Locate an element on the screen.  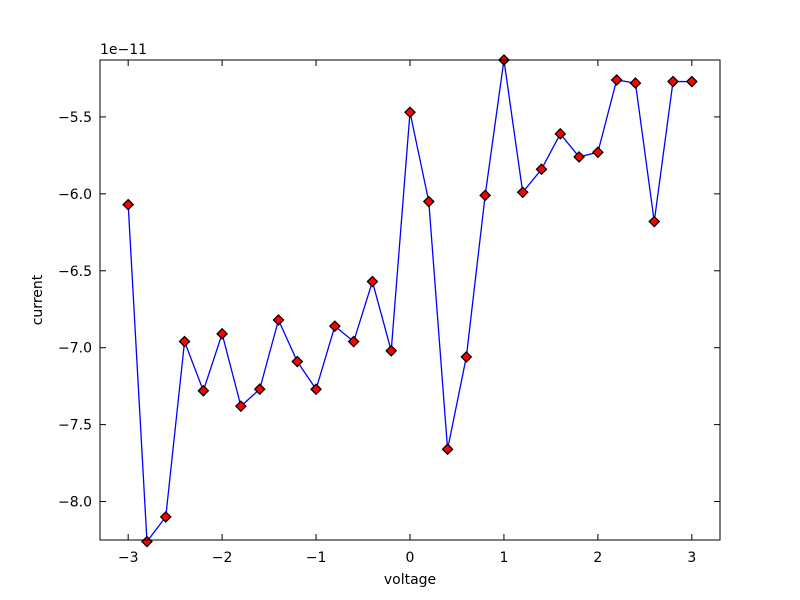
y-tick-label: −7.0 is located at coordinates (75, 349).